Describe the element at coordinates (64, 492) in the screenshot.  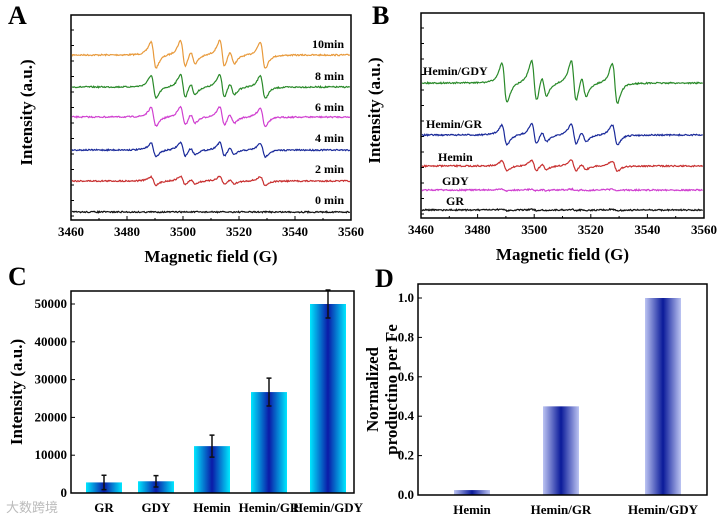
I see `y-tick-label: 0` at that location.